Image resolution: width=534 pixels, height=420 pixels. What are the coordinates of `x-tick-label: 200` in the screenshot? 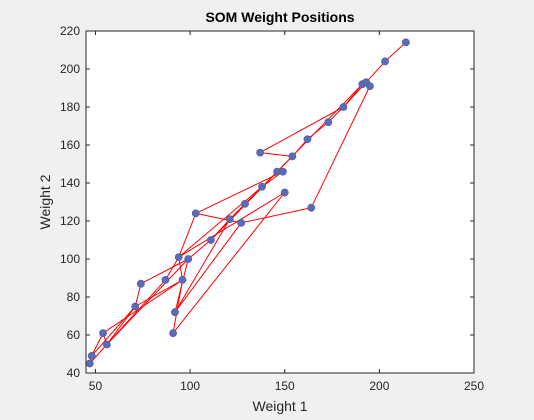 It's located at (379, 386).